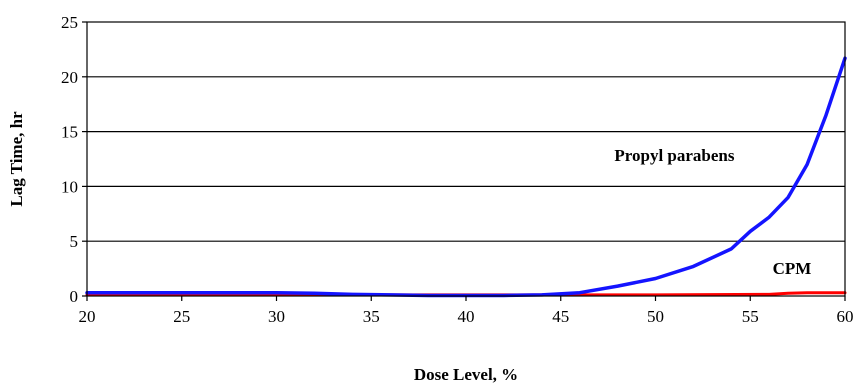  I want to click on y-tick-label: 0, so click(74, 296).